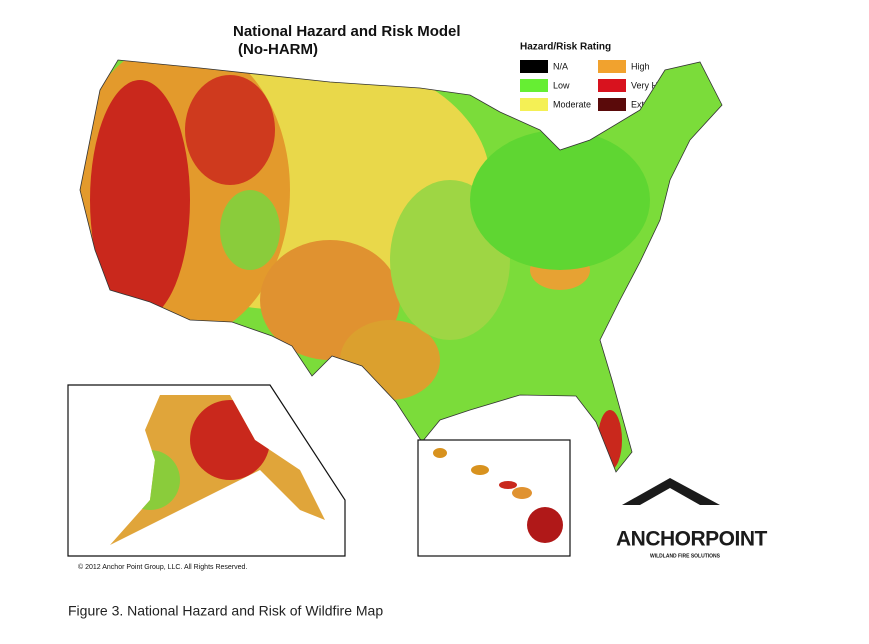 The width and height of the screenshot is (869, 644). I want to click on map-subtitle: (No-HARM), so click(278, 49).